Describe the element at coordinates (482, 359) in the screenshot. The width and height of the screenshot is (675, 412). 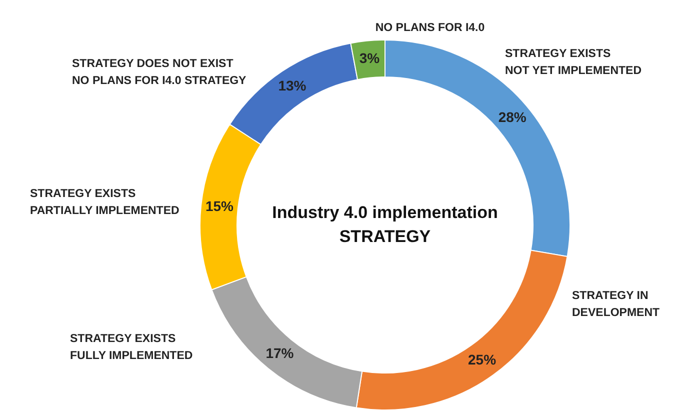
I see `data-label: 25%` at that location.